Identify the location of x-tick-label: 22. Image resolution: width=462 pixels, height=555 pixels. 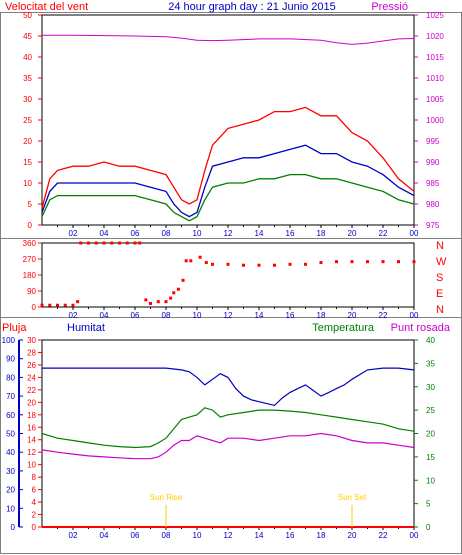
(383, 233).